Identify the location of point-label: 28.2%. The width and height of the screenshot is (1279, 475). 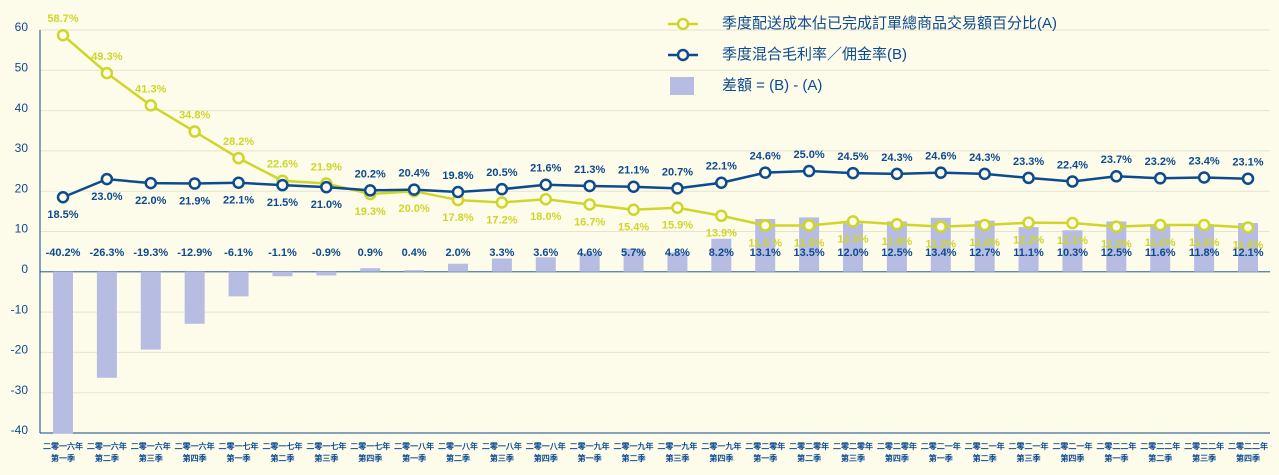
(238, 142).